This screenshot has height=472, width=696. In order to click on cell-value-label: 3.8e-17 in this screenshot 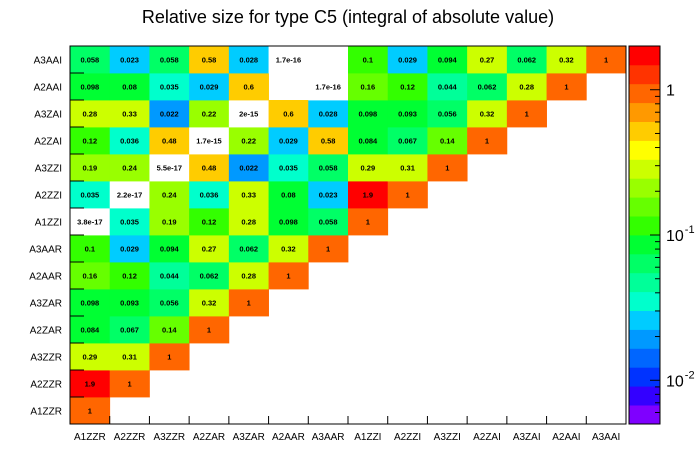, I will do `click(89, 222)`.